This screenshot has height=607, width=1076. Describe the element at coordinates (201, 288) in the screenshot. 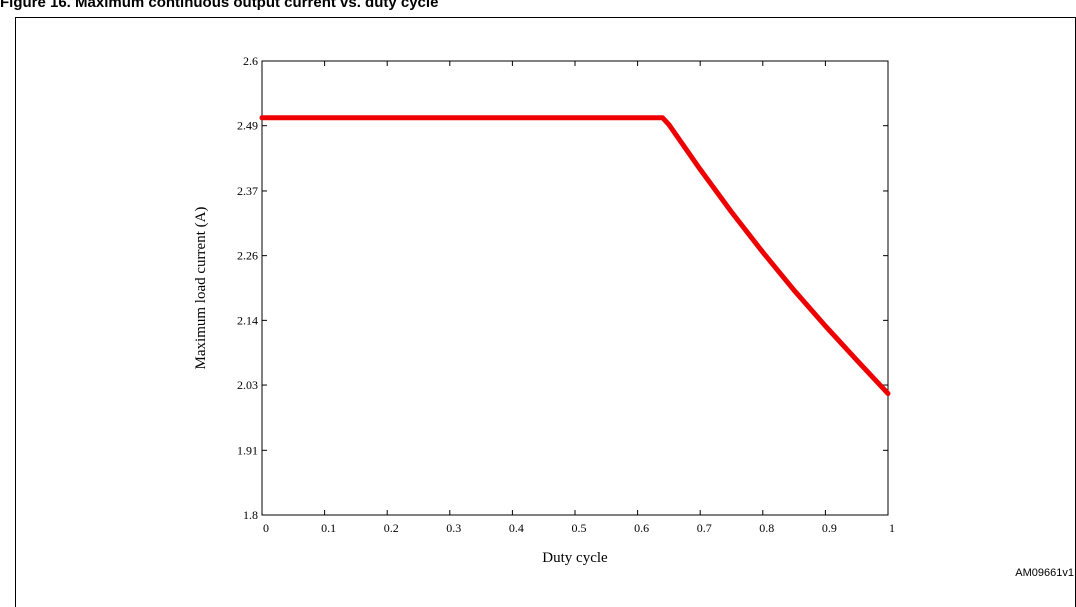

I see `y-axis-label: Maximum load current (A)` at that location.